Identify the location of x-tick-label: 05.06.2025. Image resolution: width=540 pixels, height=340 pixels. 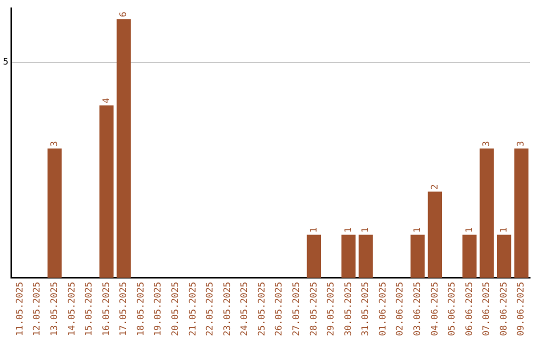
(453, 309).